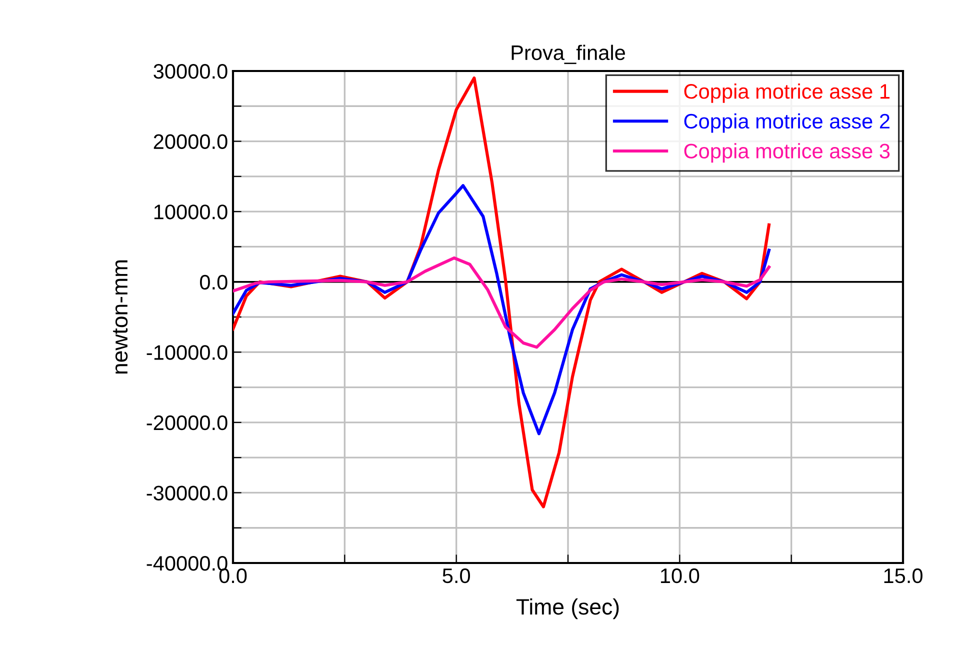  Describe the element at coordinates (787, 93) in the screenshot. I see `legend-label: Coppia motrice asse 1` at that location.